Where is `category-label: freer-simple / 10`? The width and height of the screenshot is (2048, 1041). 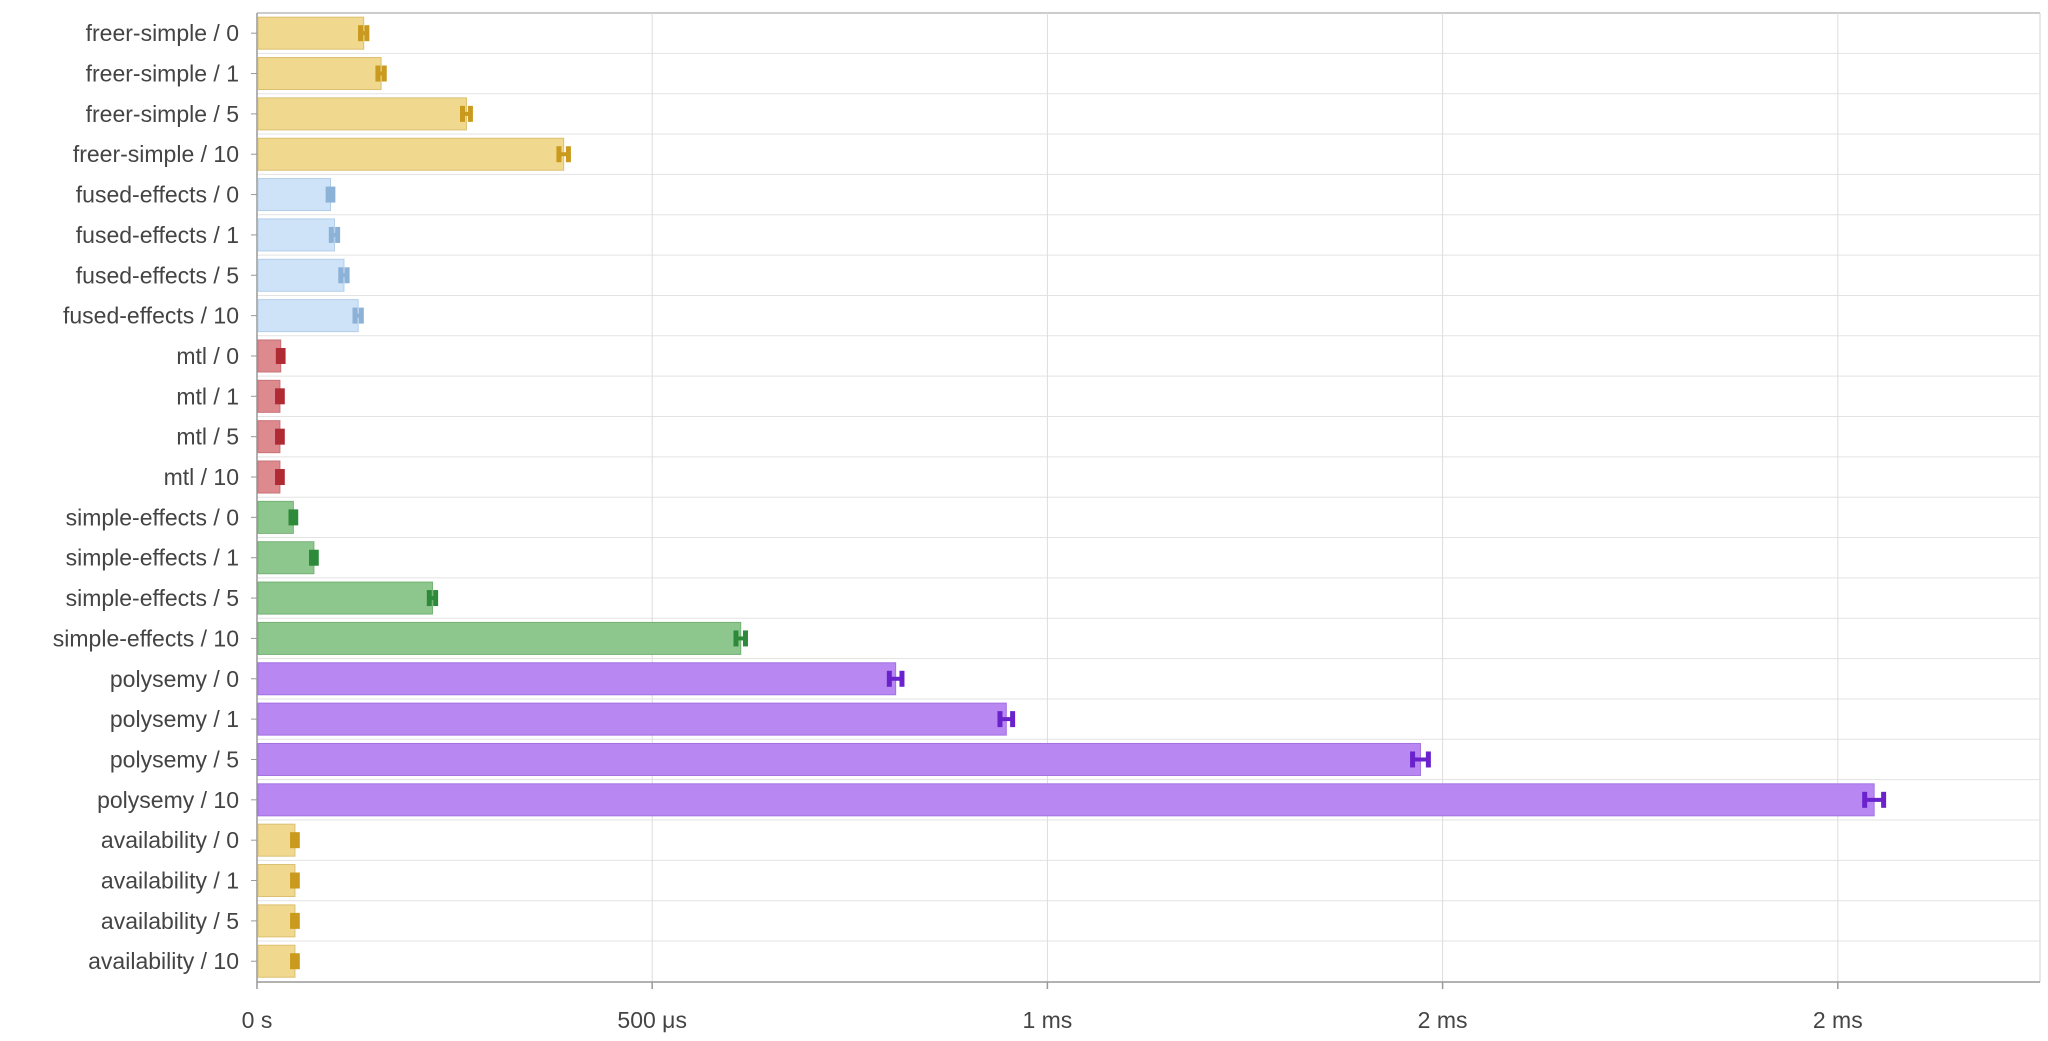
category-label: freer-simple / 10 is located at coordinates (156, 154).